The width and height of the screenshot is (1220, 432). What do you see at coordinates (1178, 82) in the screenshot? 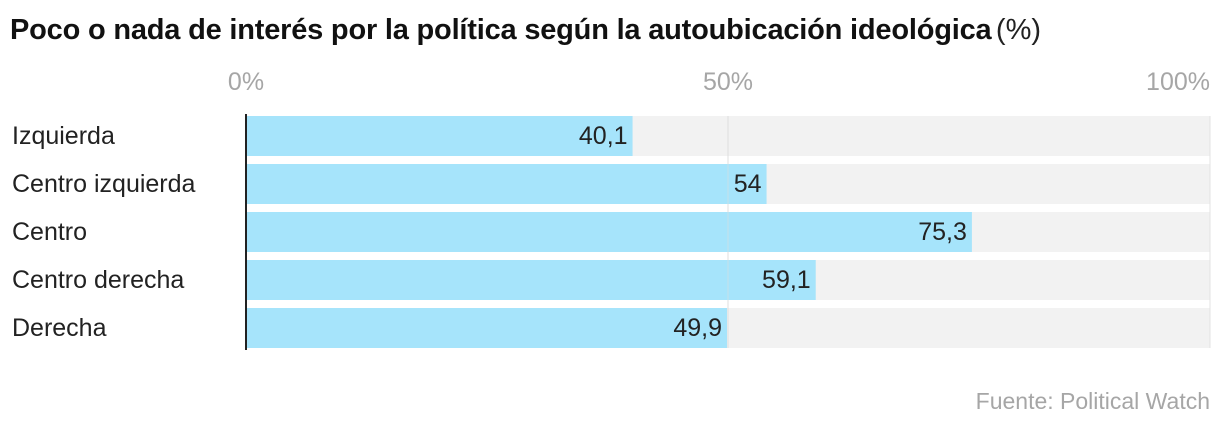
I see `tick-label: 100%` at bounding box center [1178, 82].